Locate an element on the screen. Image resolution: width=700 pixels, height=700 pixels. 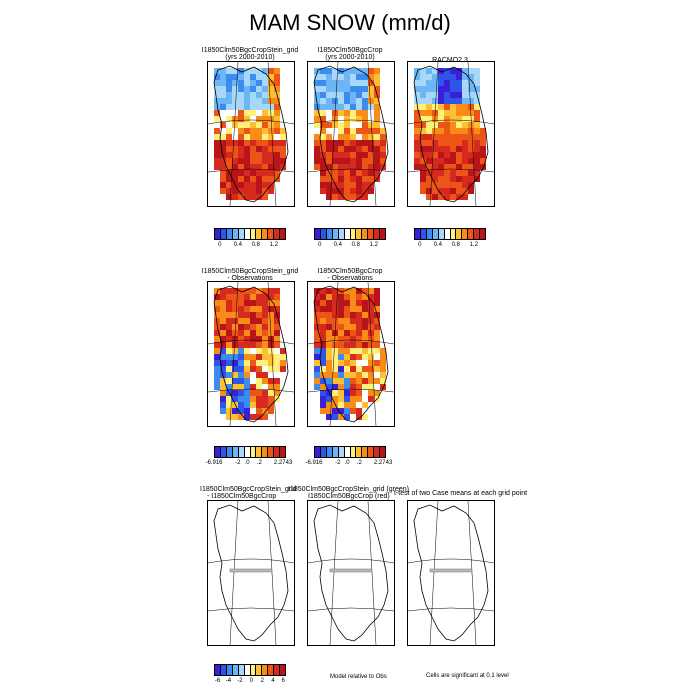
panel-title-line2: - I1850Clm50BgcCrop is located at coordinates (242, 496).